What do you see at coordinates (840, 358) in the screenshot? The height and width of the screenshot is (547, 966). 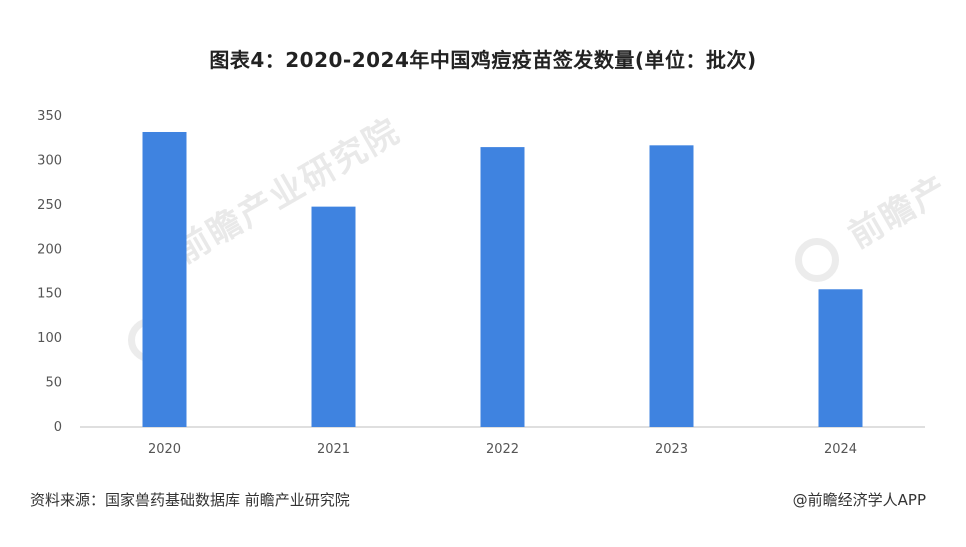 I see `bar-2024` at bounding box center [840, 358].